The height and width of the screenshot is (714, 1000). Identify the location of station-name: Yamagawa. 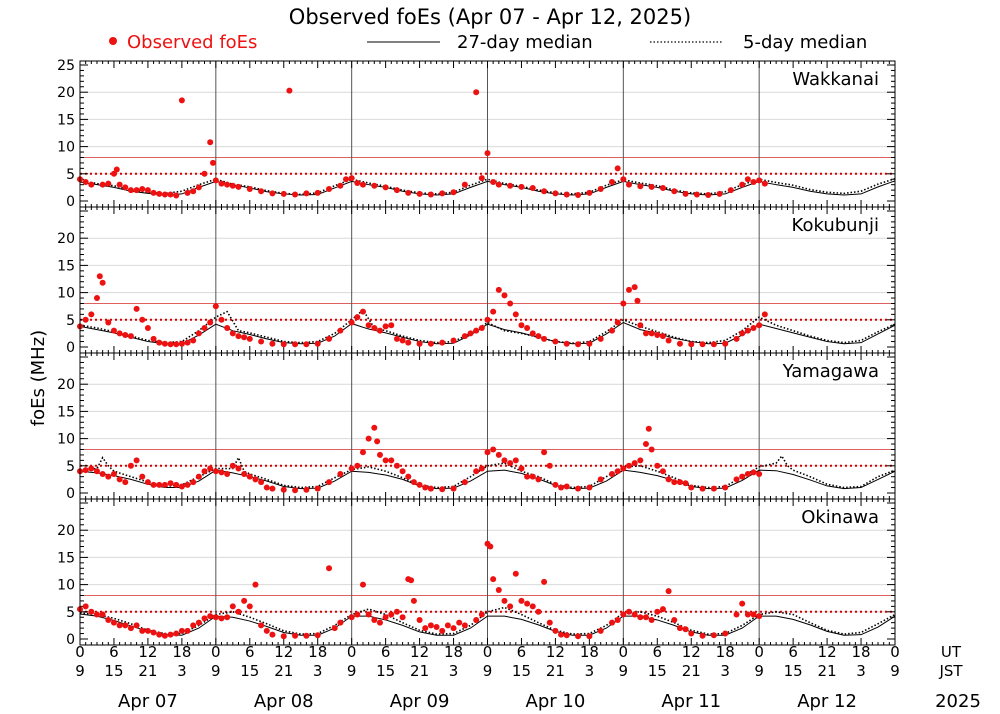
(830, 371).